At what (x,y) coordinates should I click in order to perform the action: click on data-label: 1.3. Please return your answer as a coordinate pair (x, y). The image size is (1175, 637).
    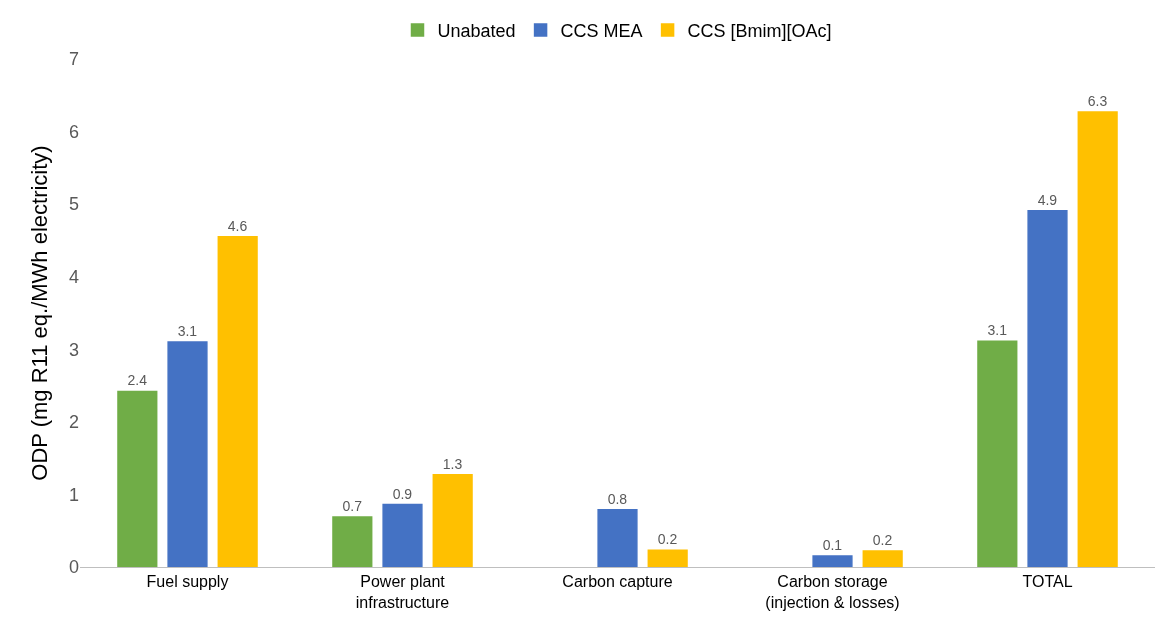
    Looking at the image, I should click on (452, 463).